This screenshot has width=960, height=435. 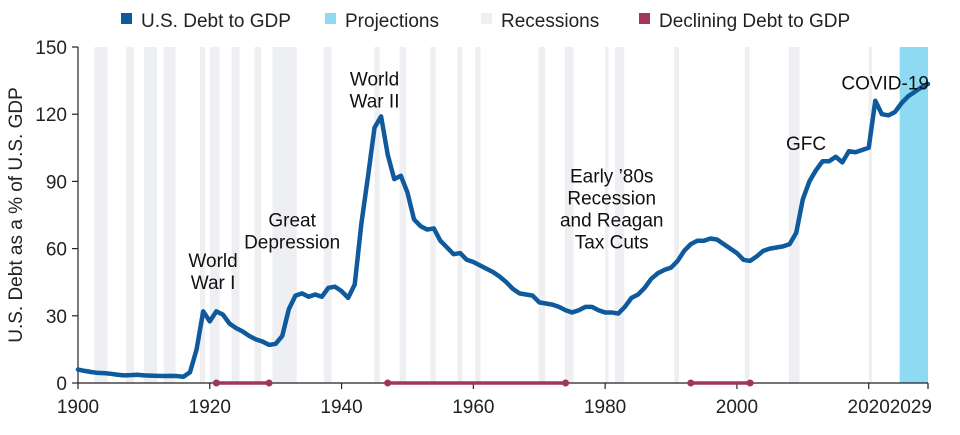 What do you see at coordinates (913, 215) in the screenshot?
I see `projection-band` at bounding box center [913, 215].